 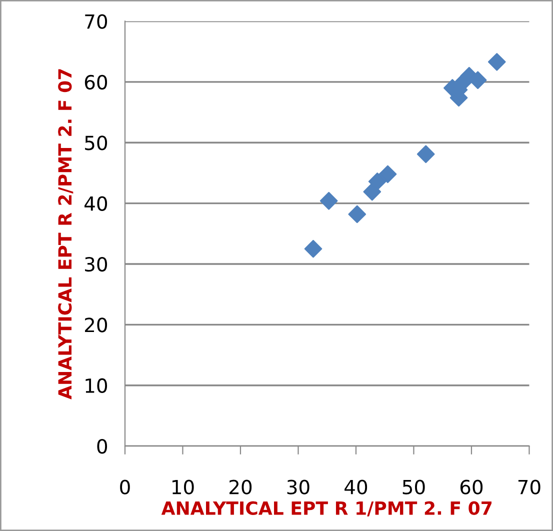 What do you see at coordinates (97, 386) in the screenshot?
I see `y-tick-label: 10` at bounding box center [97, 386].